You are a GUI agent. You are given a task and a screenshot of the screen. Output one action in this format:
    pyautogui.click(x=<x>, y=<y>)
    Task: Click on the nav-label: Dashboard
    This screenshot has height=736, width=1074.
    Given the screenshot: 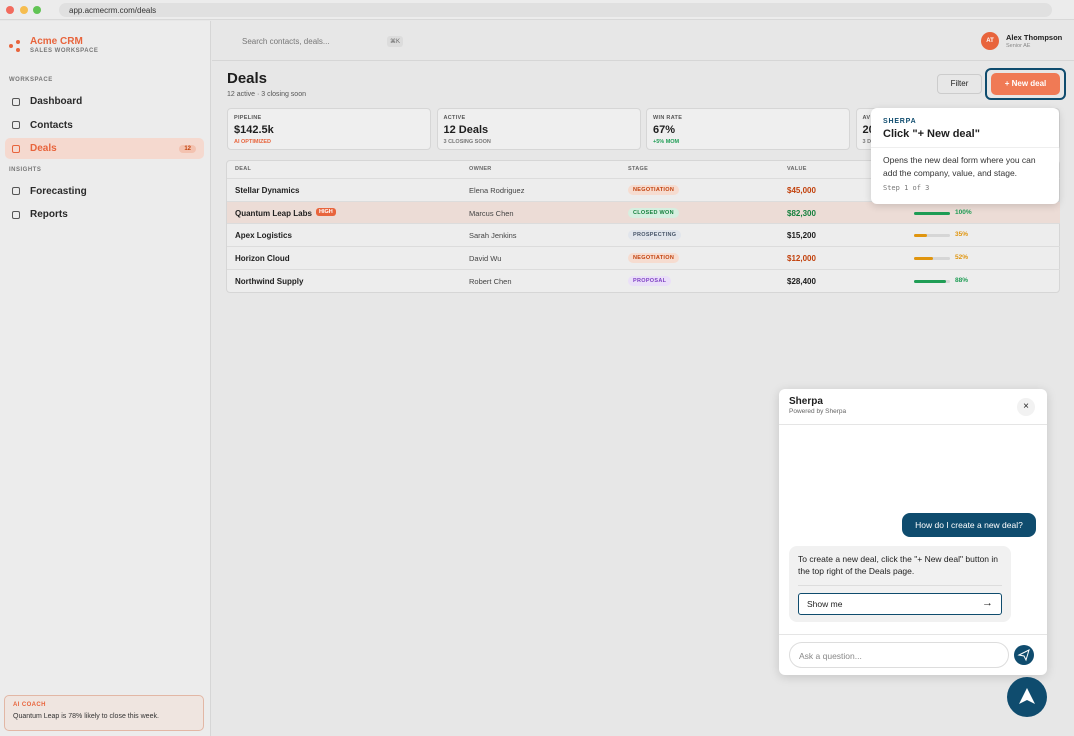 What is the action you would take?
    pyautogui.click(x=56, y=101)
    